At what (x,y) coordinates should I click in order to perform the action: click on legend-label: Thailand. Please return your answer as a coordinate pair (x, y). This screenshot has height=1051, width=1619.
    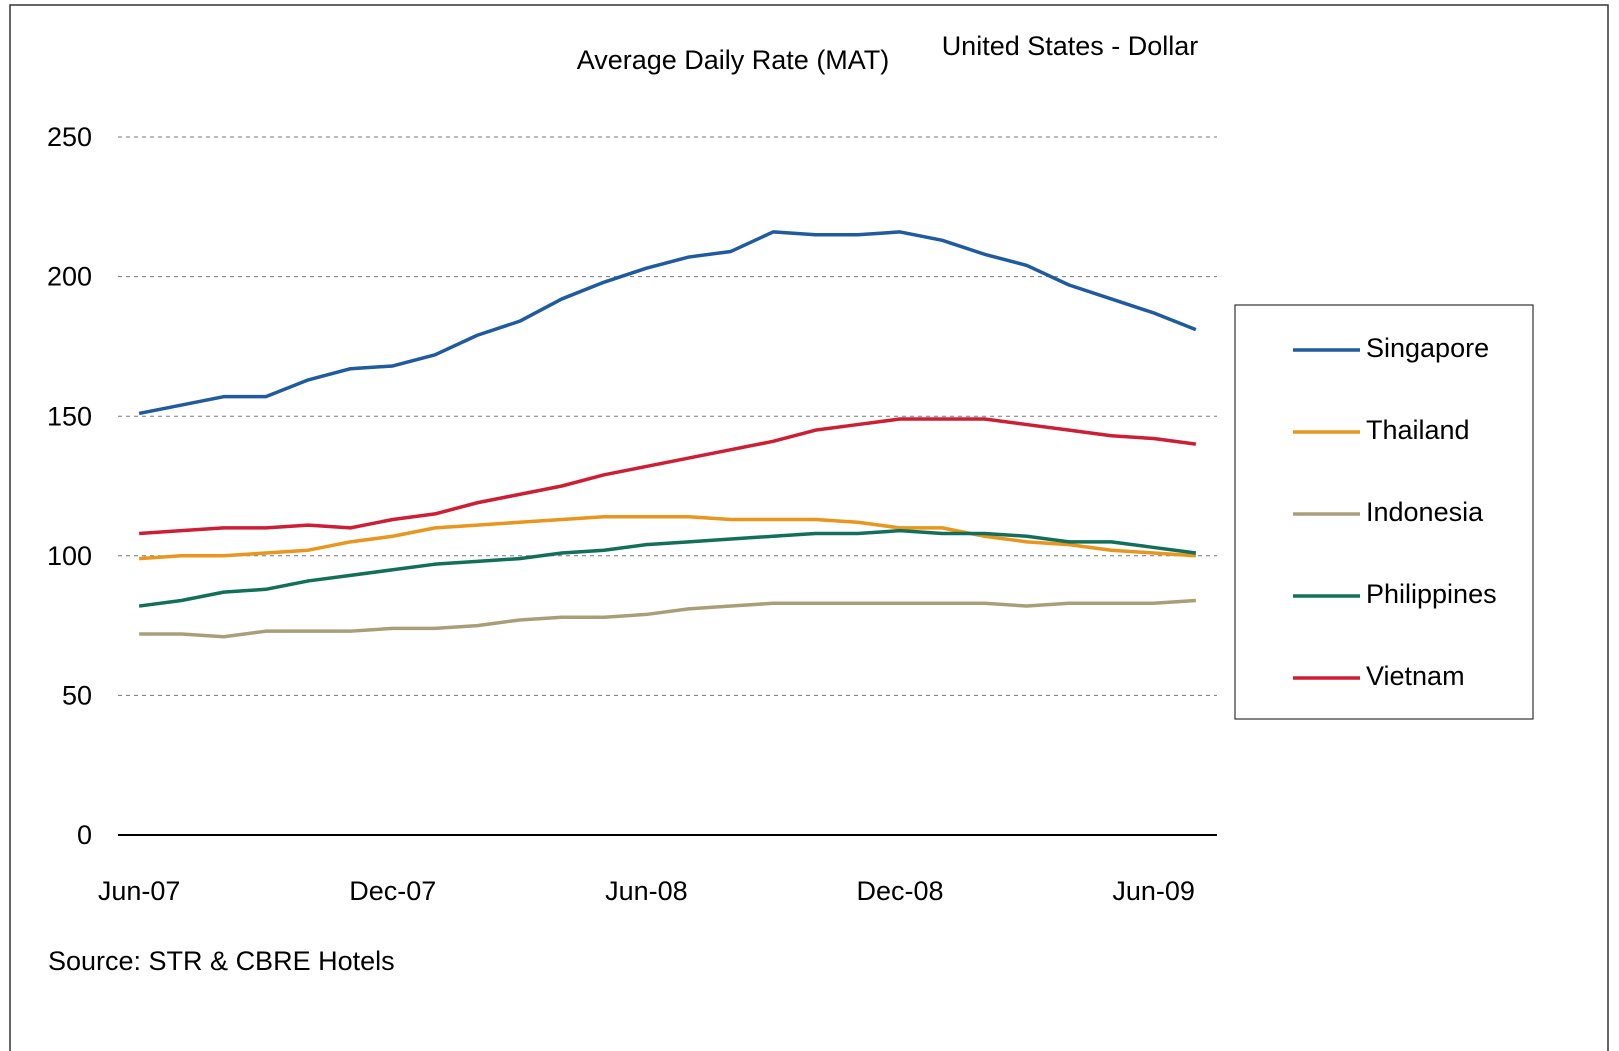
    Looking at the image, I should click on (1418, 430).